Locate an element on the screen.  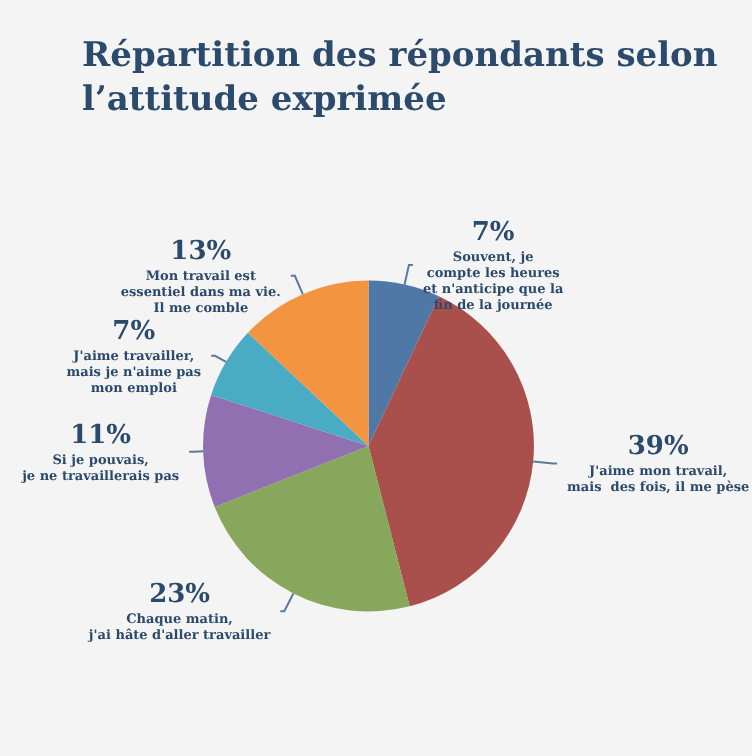
data-label: 23% is located at coordinates (180, 595).